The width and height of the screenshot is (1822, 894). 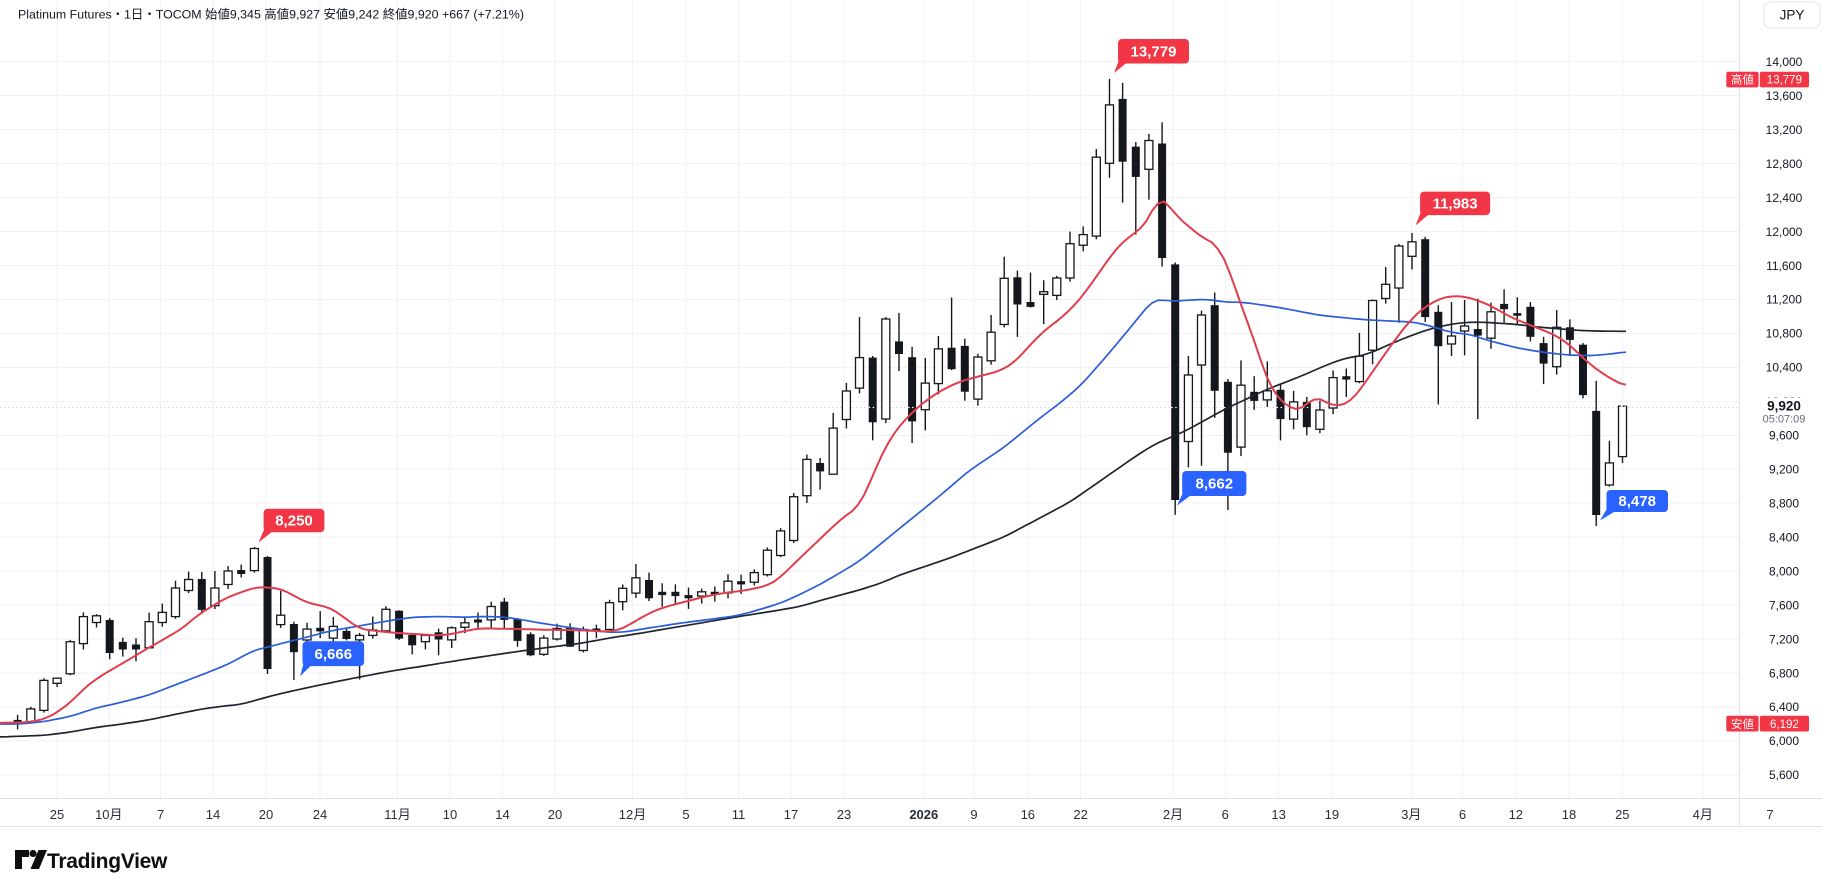 I want to click on svg-text: 9,200, so click(x=1784, y=470).